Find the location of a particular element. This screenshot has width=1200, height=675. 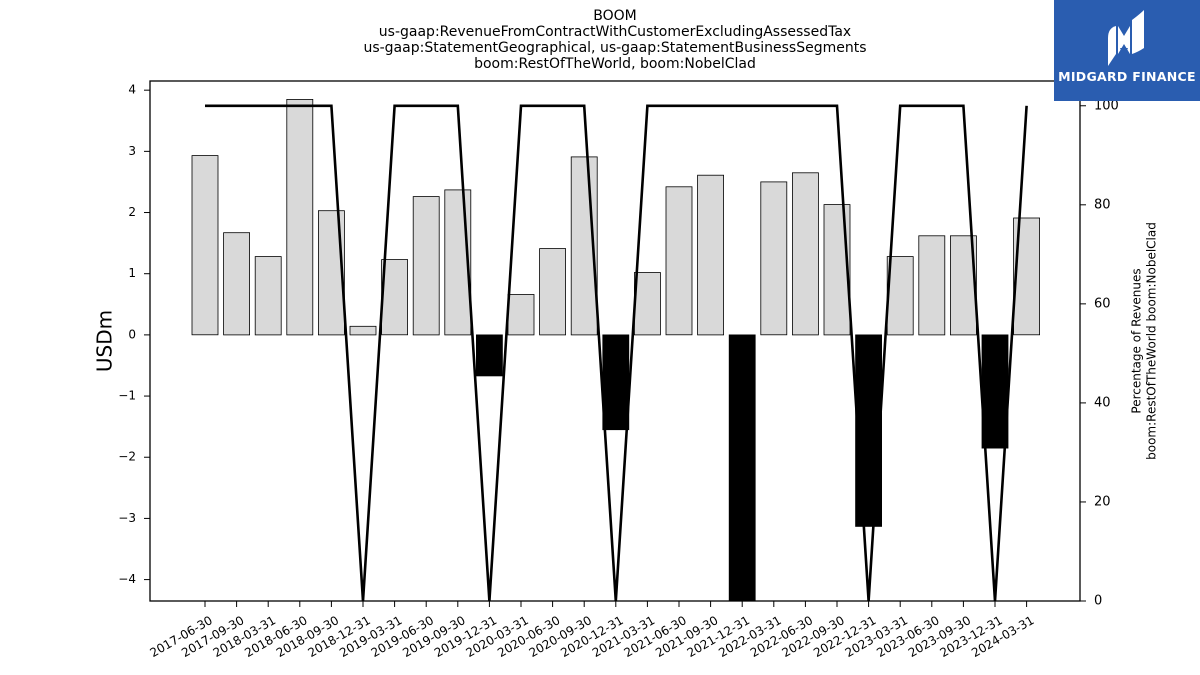

y-tick-label: −4 is located at coordinates (127, 579).